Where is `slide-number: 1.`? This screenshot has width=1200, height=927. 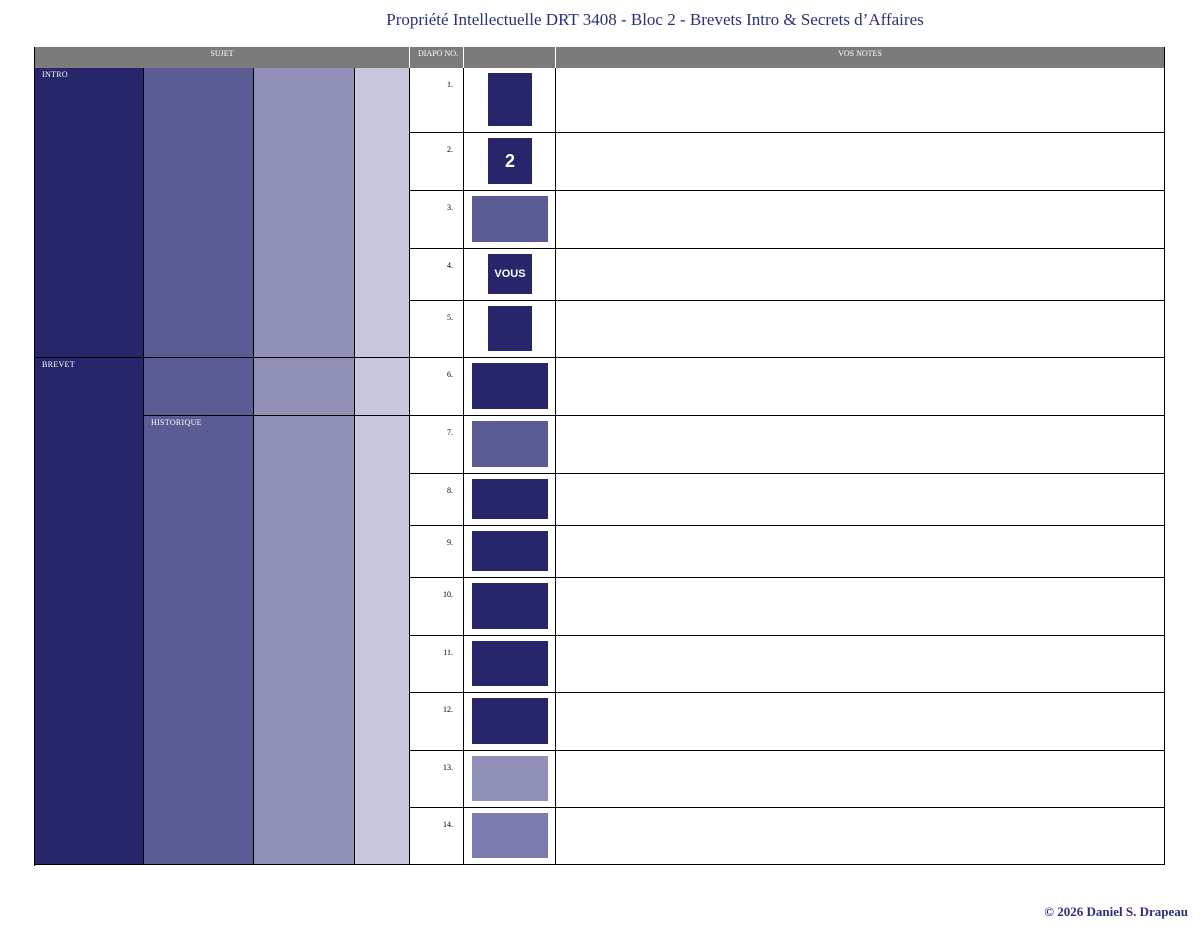
slide-number: 1. is located at coordinates (437, 100).